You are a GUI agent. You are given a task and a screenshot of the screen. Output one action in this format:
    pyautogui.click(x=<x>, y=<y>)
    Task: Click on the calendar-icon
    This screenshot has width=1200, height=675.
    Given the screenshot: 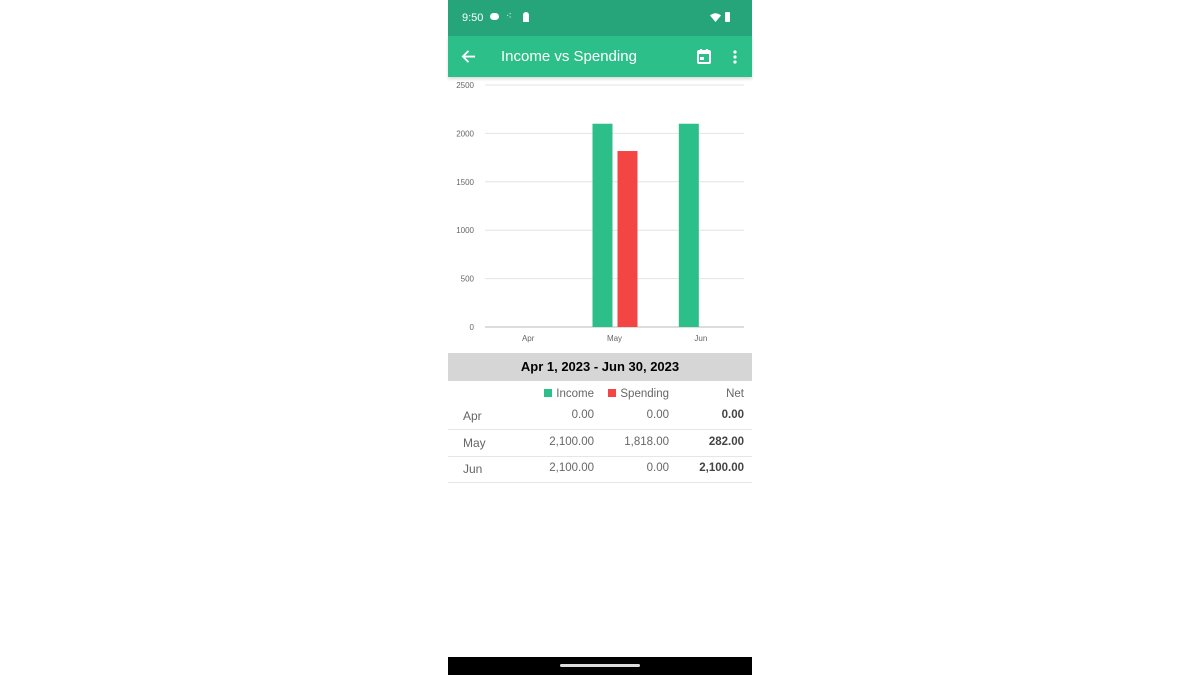 What is the action you would take?
    pyautogui.click(x=704, y=56)
    